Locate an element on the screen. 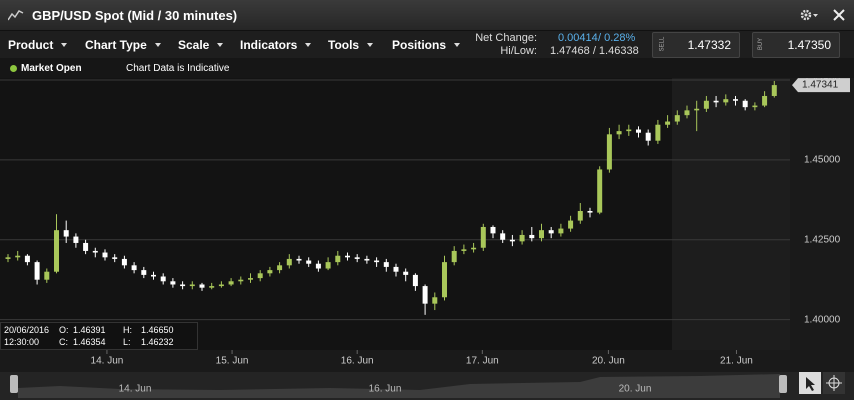 The height and width of the screenshot is (400, 854). status-dot is located at coordinates (13, 68).